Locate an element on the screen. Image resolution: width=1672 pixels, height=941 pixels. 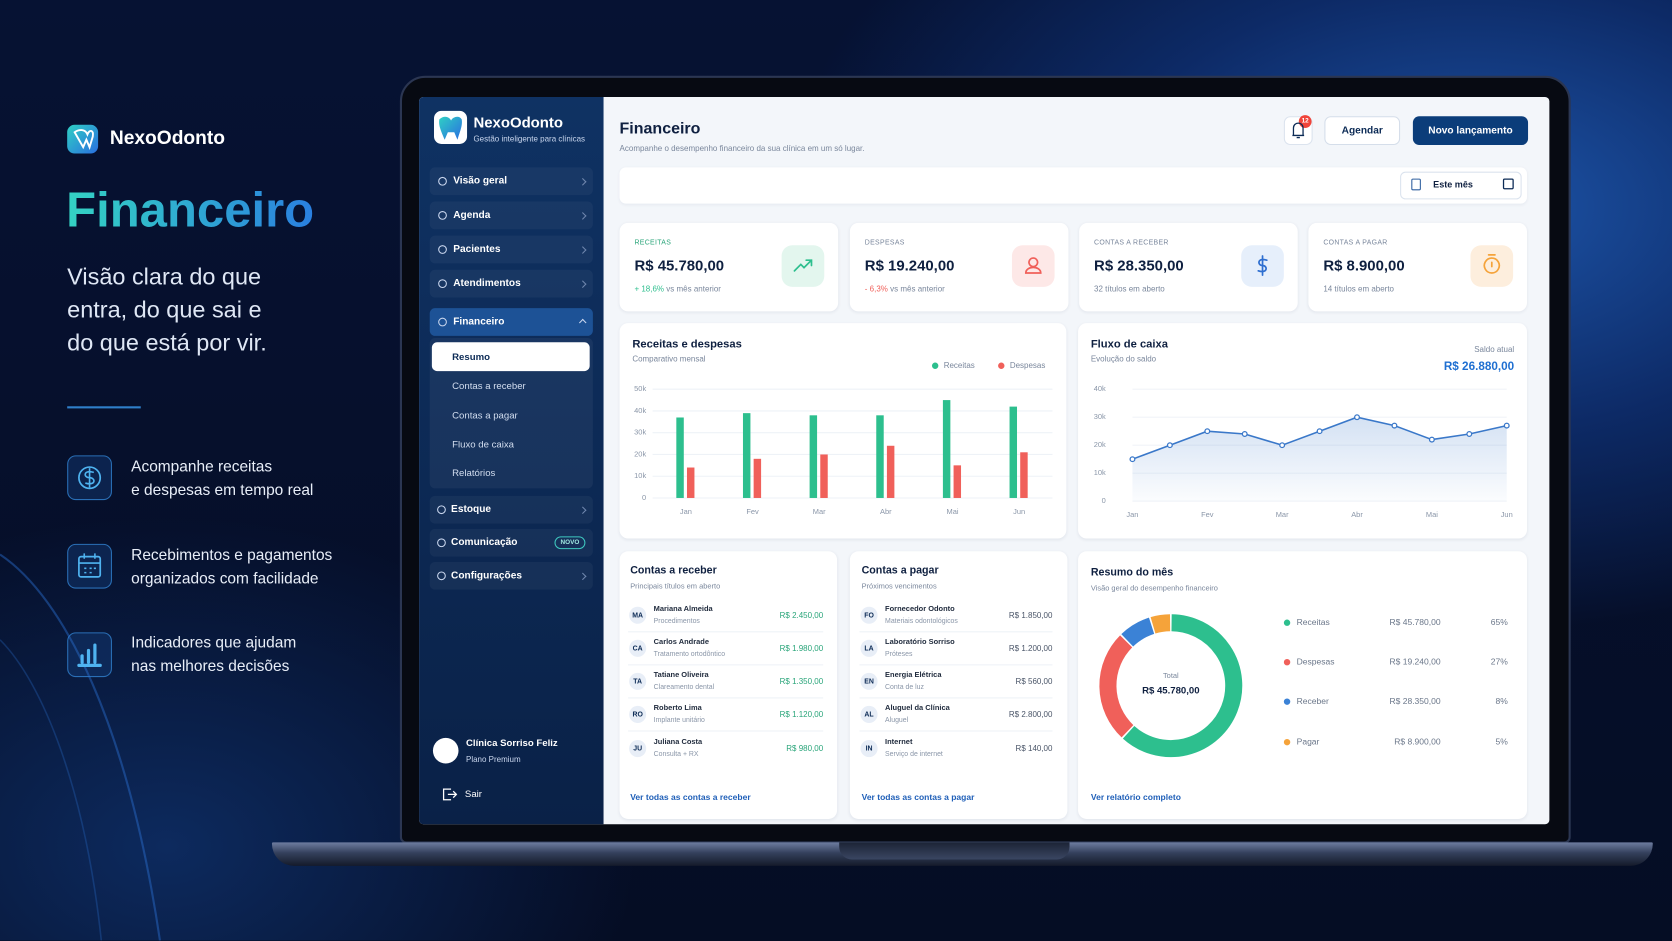
row-detail: Clareamento dental is located at coordinates (684, 687).